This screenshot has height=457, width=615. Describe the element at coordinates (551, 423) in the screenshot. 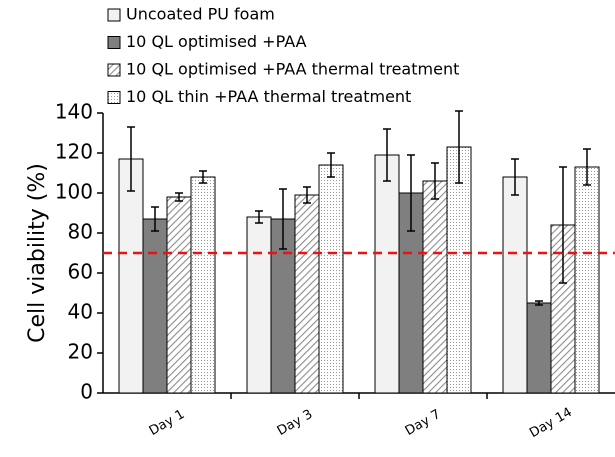

I see `x-tick-label: Day 14` at that location.